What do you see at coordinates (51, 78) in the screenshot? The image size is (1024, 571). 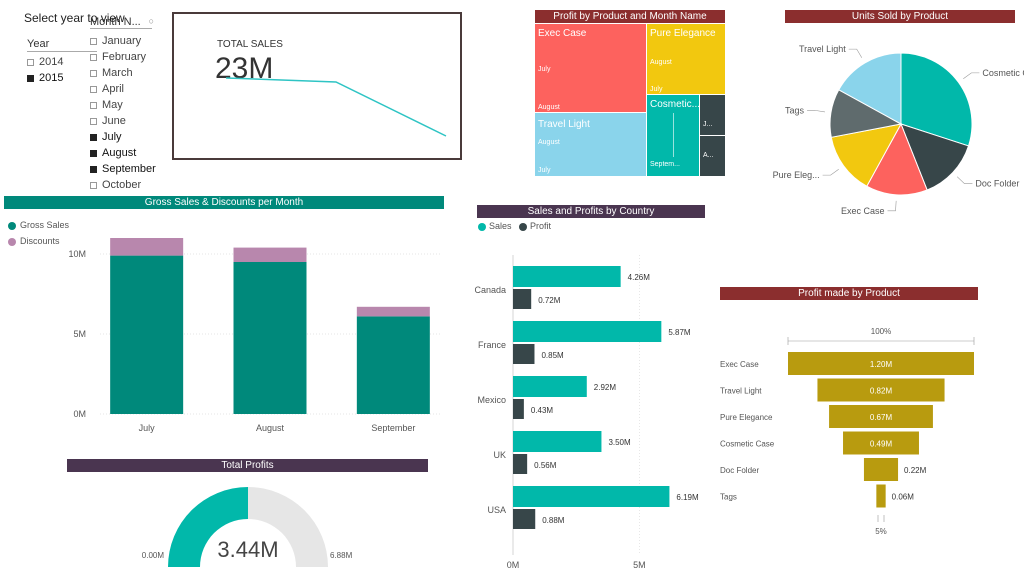 I see `slicer-item-label: 2015` at bounding box center [51, 78].